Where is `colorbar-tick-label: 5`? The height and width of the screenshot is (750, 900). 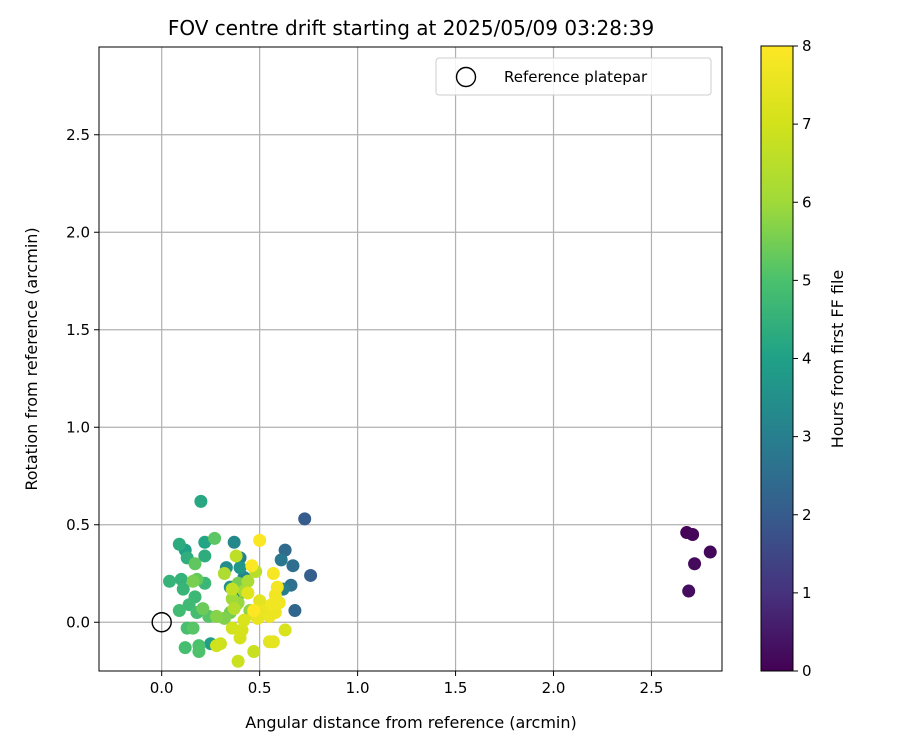
colorbar-tick-label: 5 is located at coordinates (807, 280).